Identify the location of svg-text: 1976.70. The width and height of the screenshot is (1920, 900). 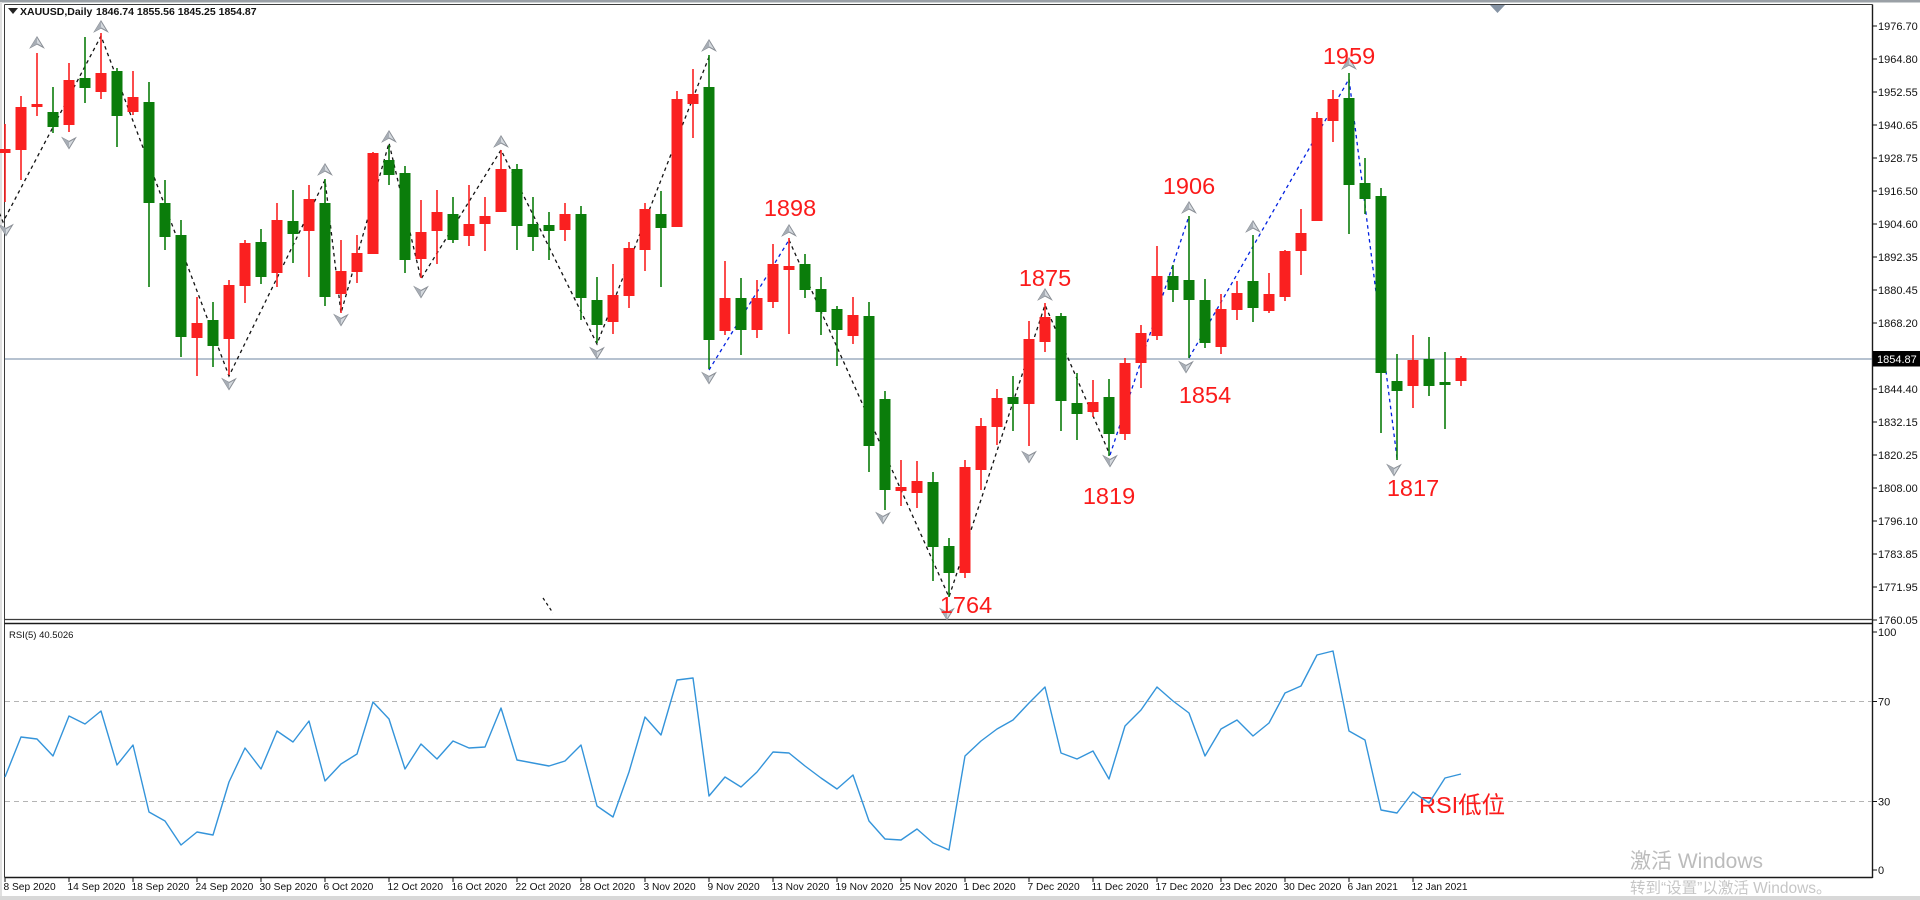
(1898, 27).